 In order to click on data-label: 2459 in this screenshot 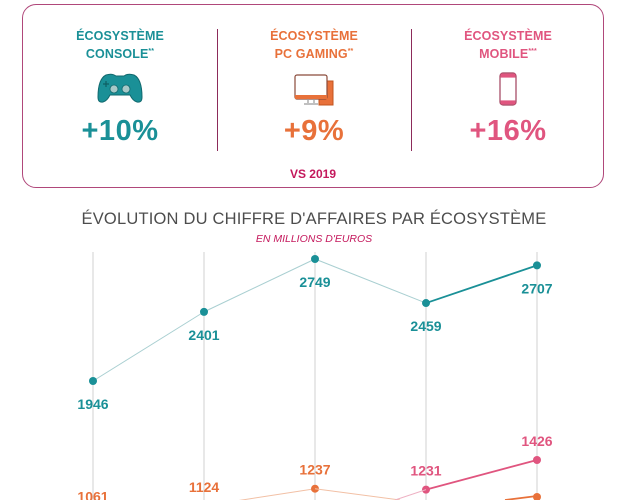, I will do `click(425, 326)`.